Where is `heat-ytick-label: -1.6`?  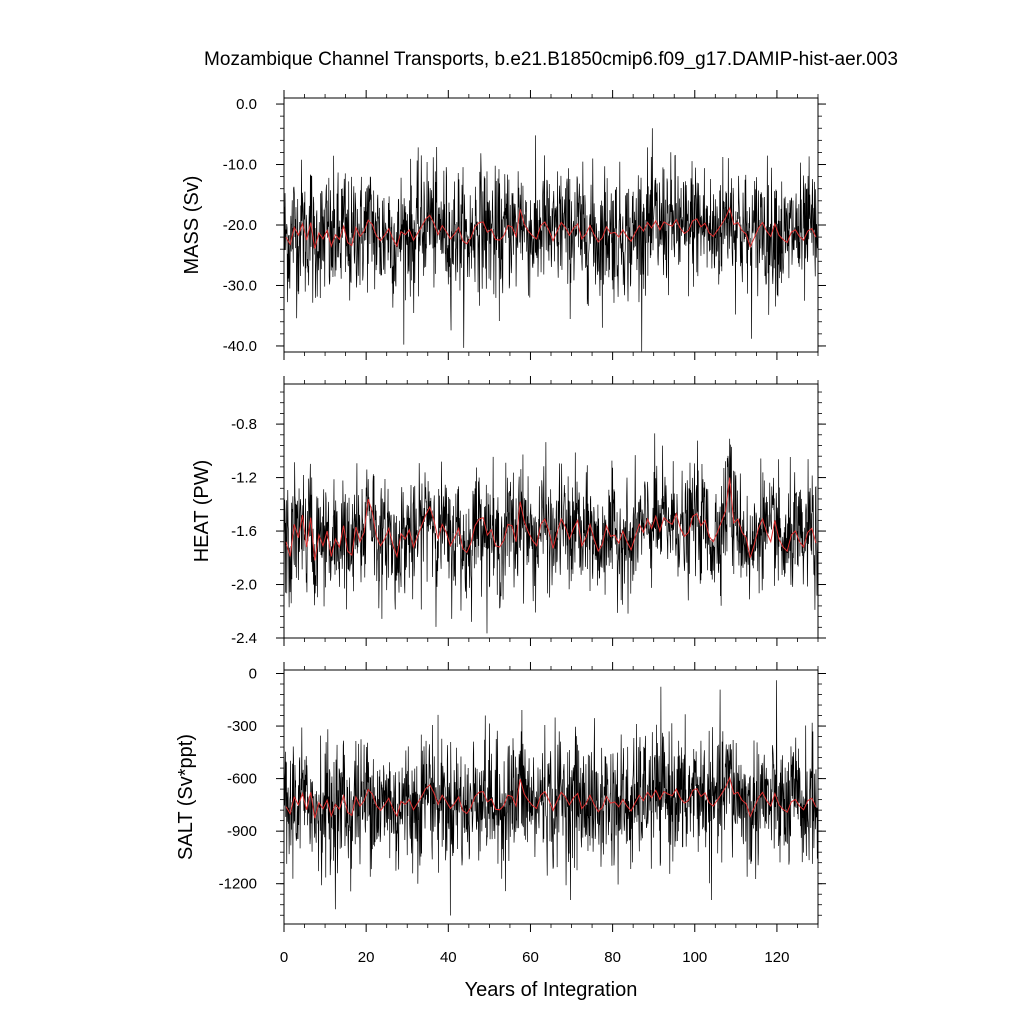 heat-ytick-label: -1.6 is located at coordinates (244, 531).